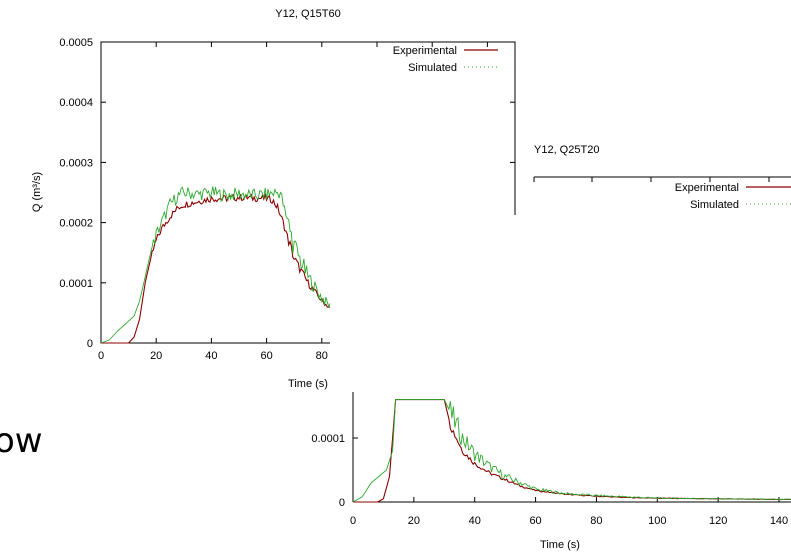 This screenshot has height=553, width=791. What do you see at coordinates (76, 103) in the screenshot?
I see `chart1-ytick-label: 0.0004` at bounding box center [76, 103].